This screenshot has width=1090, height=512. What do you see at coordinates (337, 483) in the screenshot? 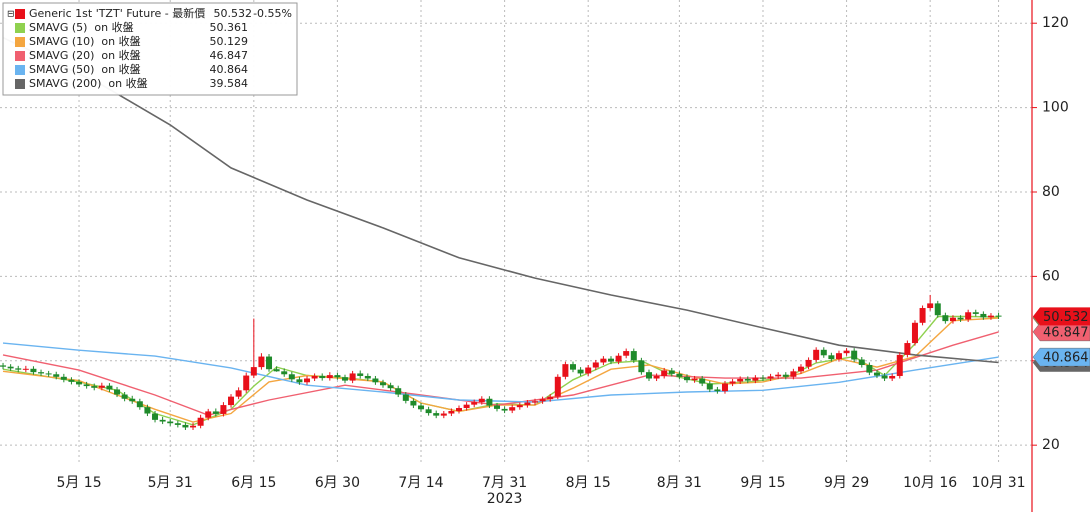
I see `x-tick-label: 6月 30` at bounding box center [337, 483].